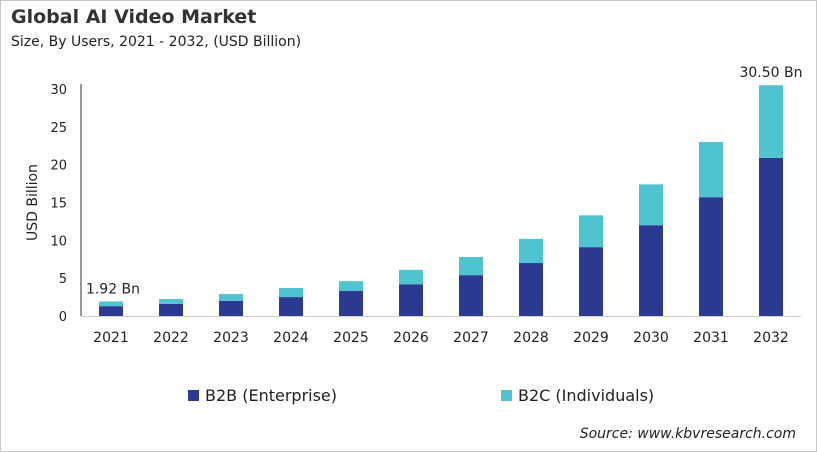 The height and width of the screenshot is (452, 817). What do you see at coordinates (58, 128) in the screenshot?
I see `y-tick-label: 25` at bounding box center [58, 128].